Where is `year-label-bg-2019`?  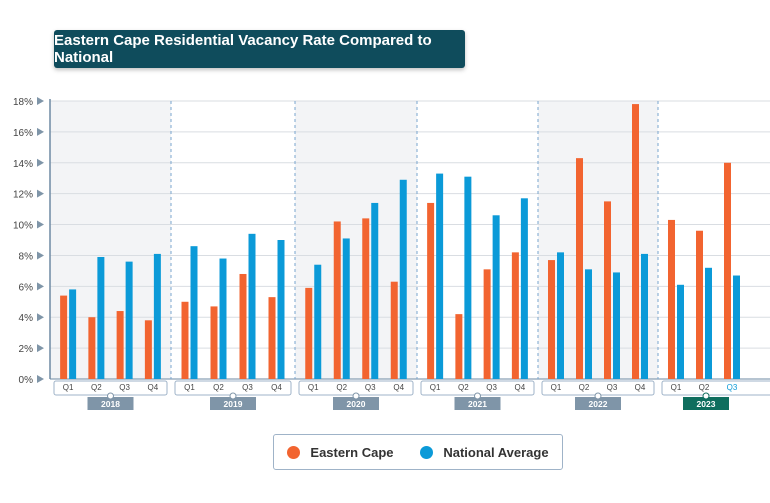
year-label-bg-2019 is located at coordinates (233, 403).